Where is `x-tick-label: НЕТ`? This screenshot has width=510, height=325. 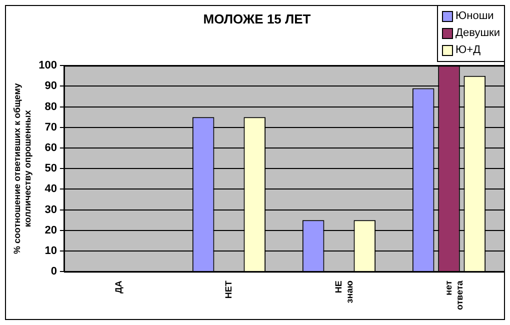 x-tick-label: НЕТ is located at coordinates (228, 289).